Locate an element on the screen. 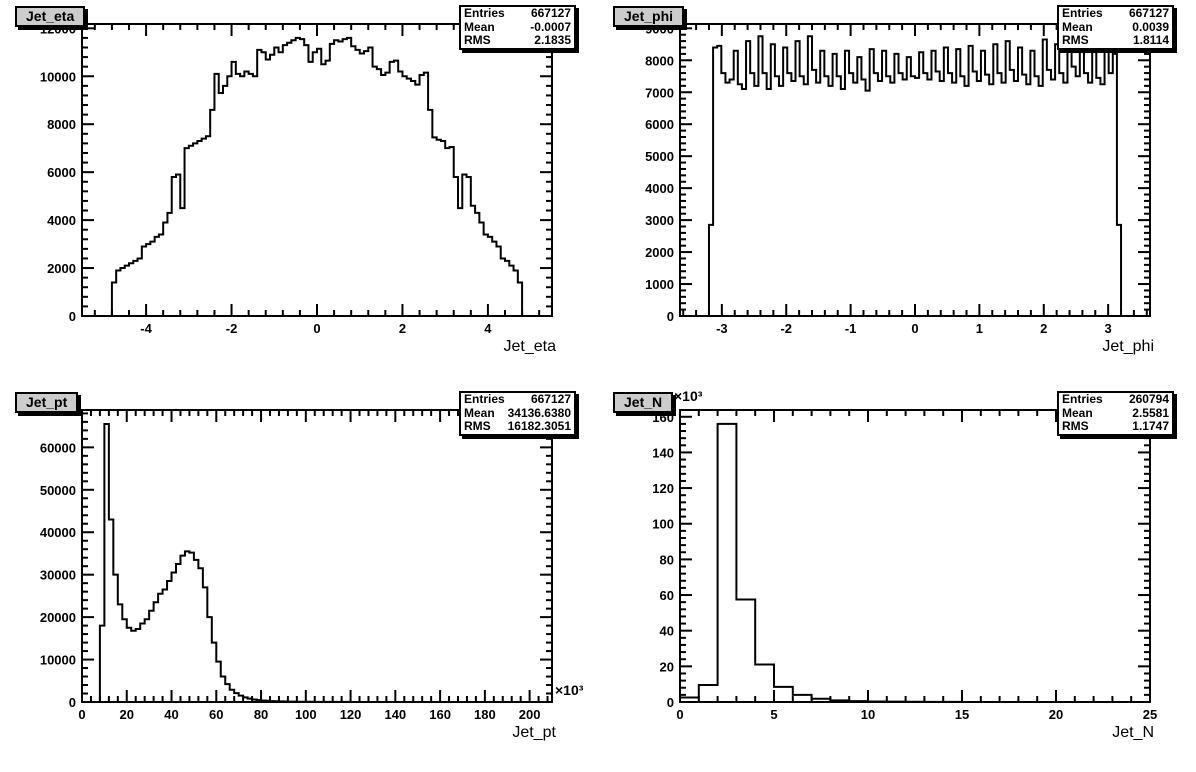  svg-text: 140 is located at coordinates (663, 452).